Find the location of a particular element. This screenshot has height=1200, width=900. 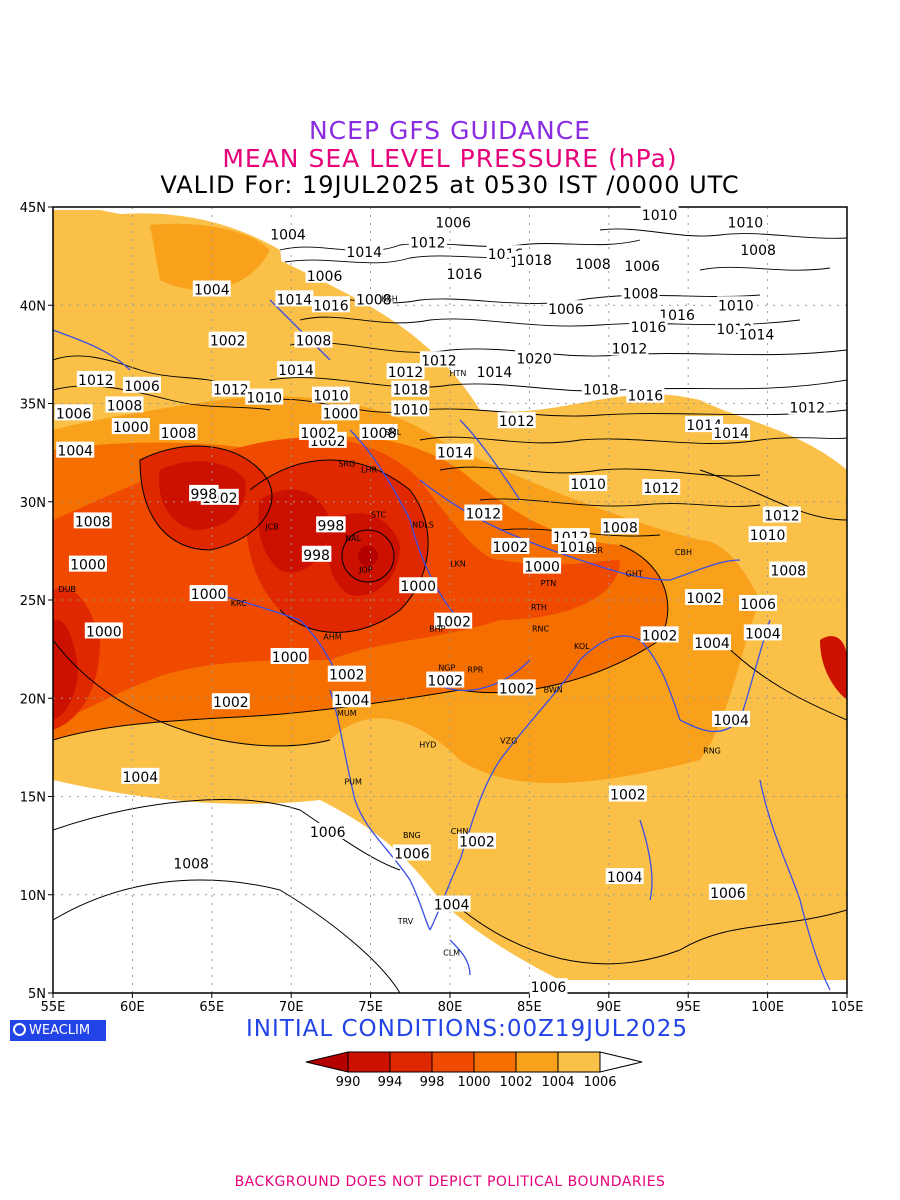

lon-label: 55E is located at coordinates (53, 1007).